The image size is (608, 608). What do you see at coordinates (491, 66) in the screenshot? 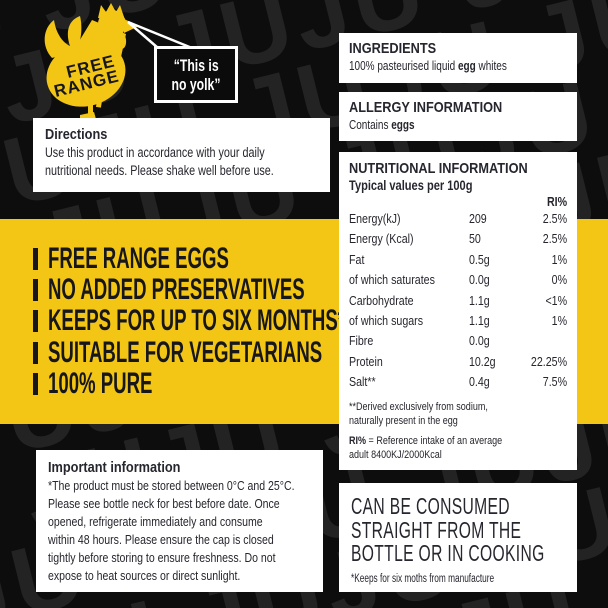
I see `ingredients-text-suffix: whites` at bounding box center [491, 66].